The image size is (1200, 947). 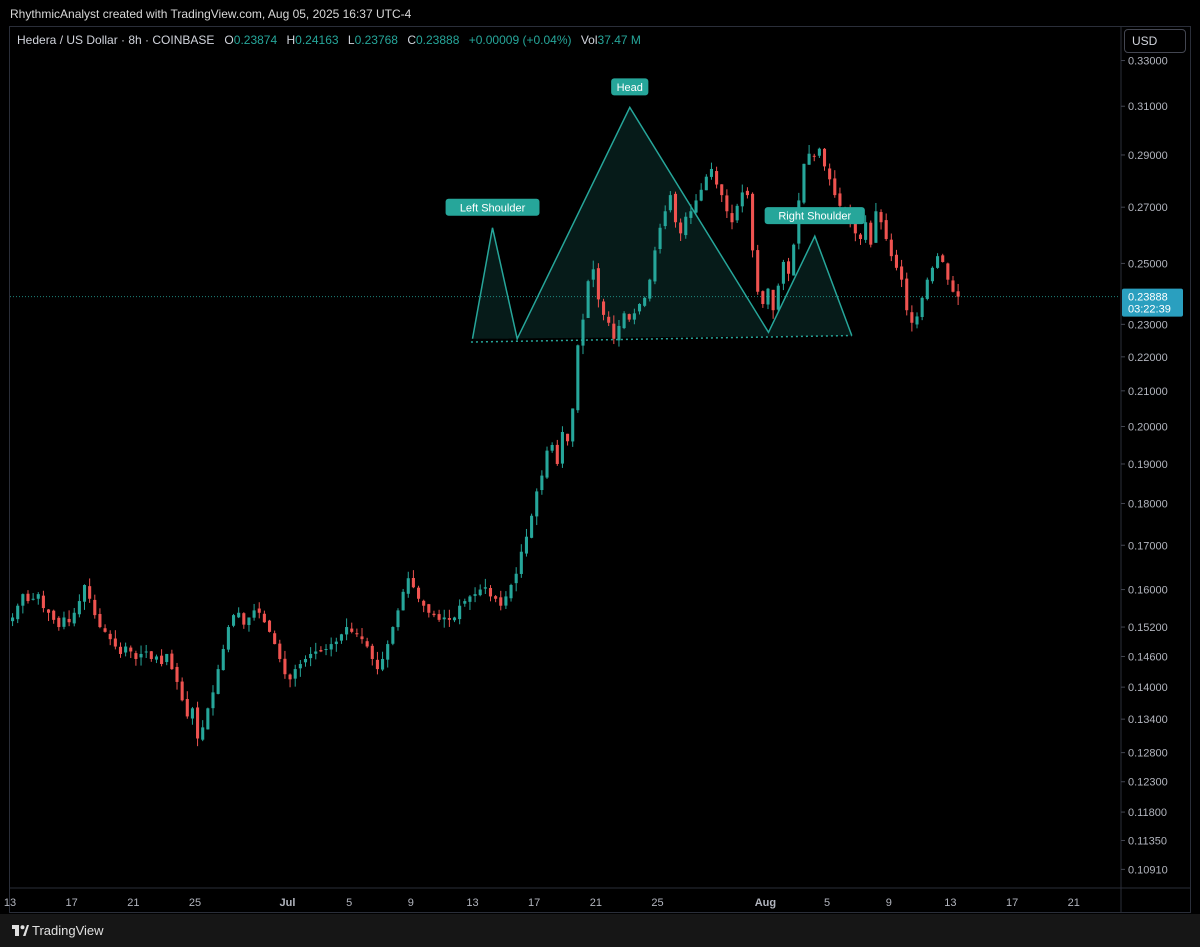 What do you see at coordinates (630, 88) in the screenshot?
I see `pattern-label: Head` at bounding box center [630, 88].